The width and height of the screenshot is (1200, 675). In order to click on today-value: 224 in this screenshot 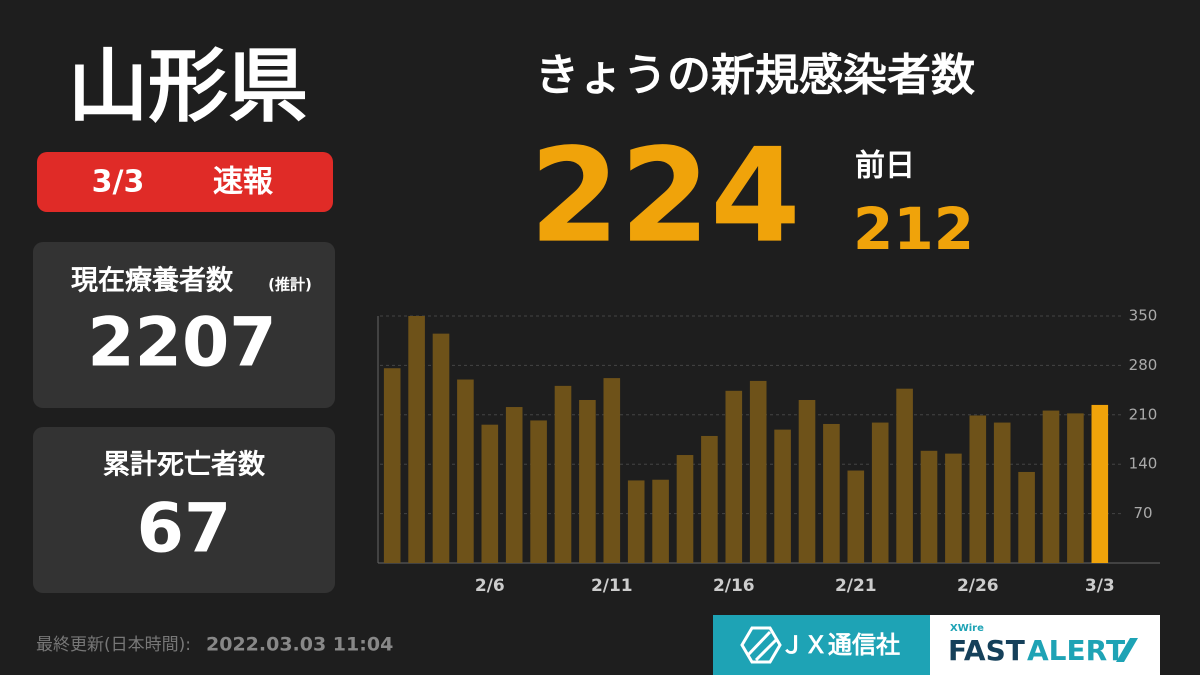, I will do `click(664, 196)`.